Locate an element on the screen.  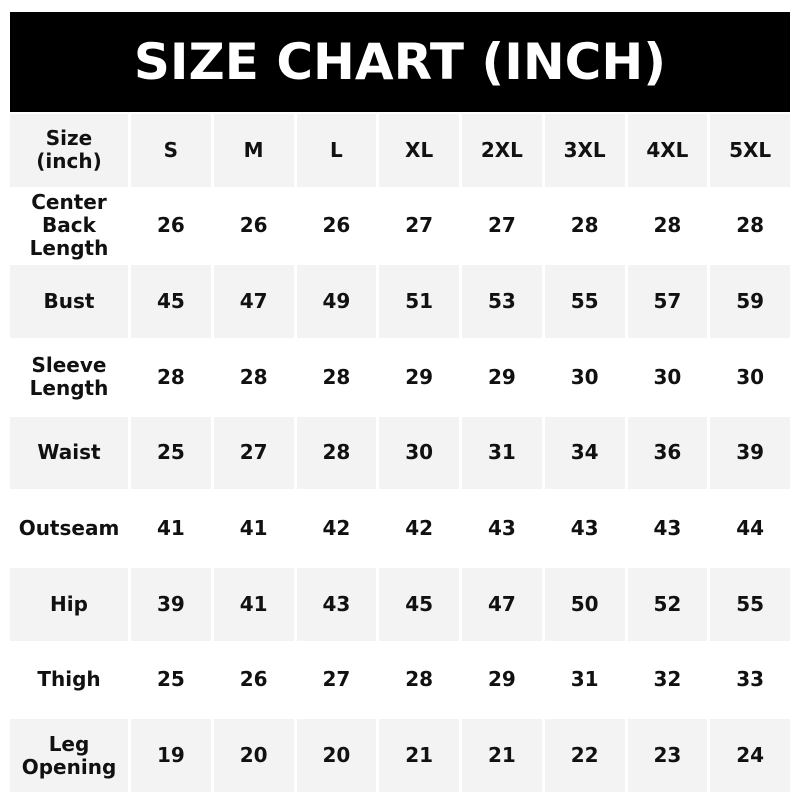
value-cell: 22 is located at coordinates (584, 755).